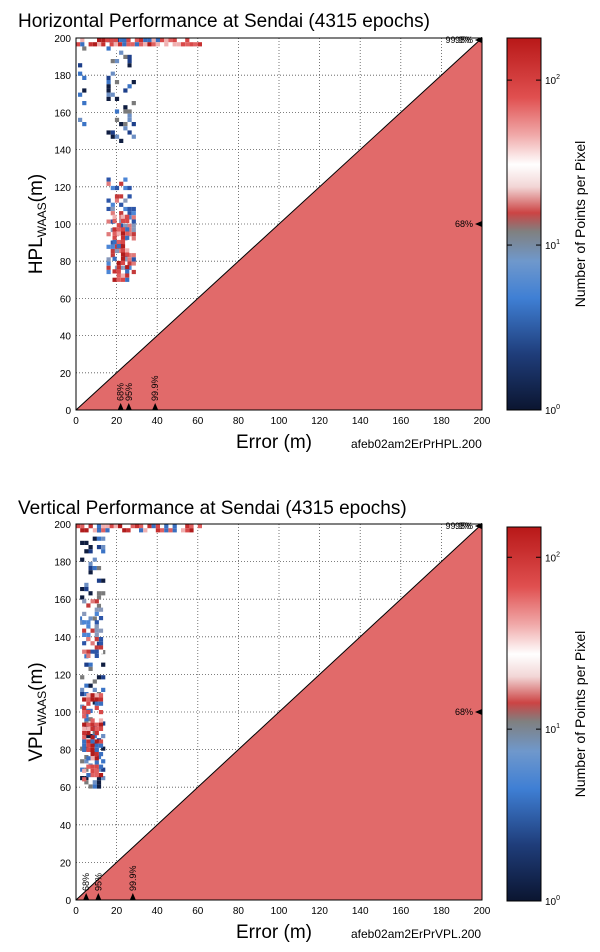 Image resolution: width=600 pixels, height=952 pixels. I want to click on y-axis-label-main: VPL, so click(36, 744).